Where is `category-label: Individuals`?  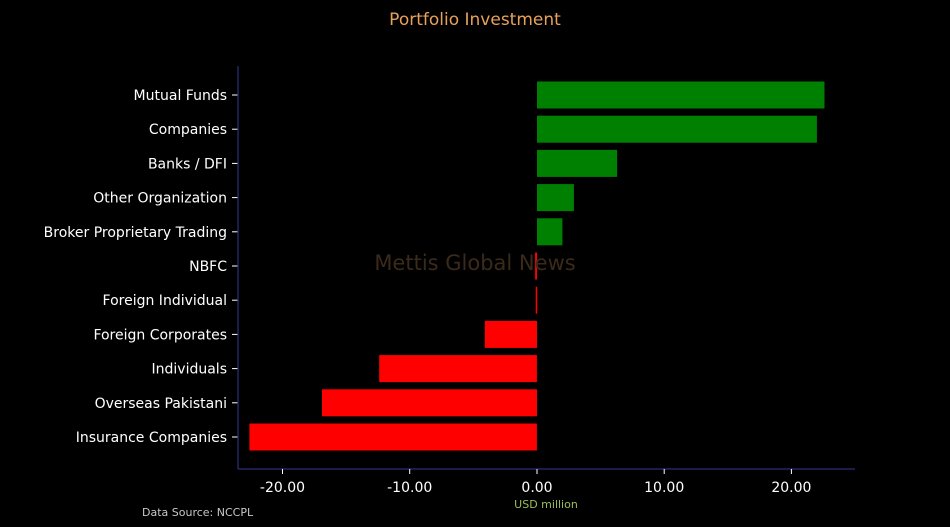 category-label: Individuals is located at coordinates (189, 370).